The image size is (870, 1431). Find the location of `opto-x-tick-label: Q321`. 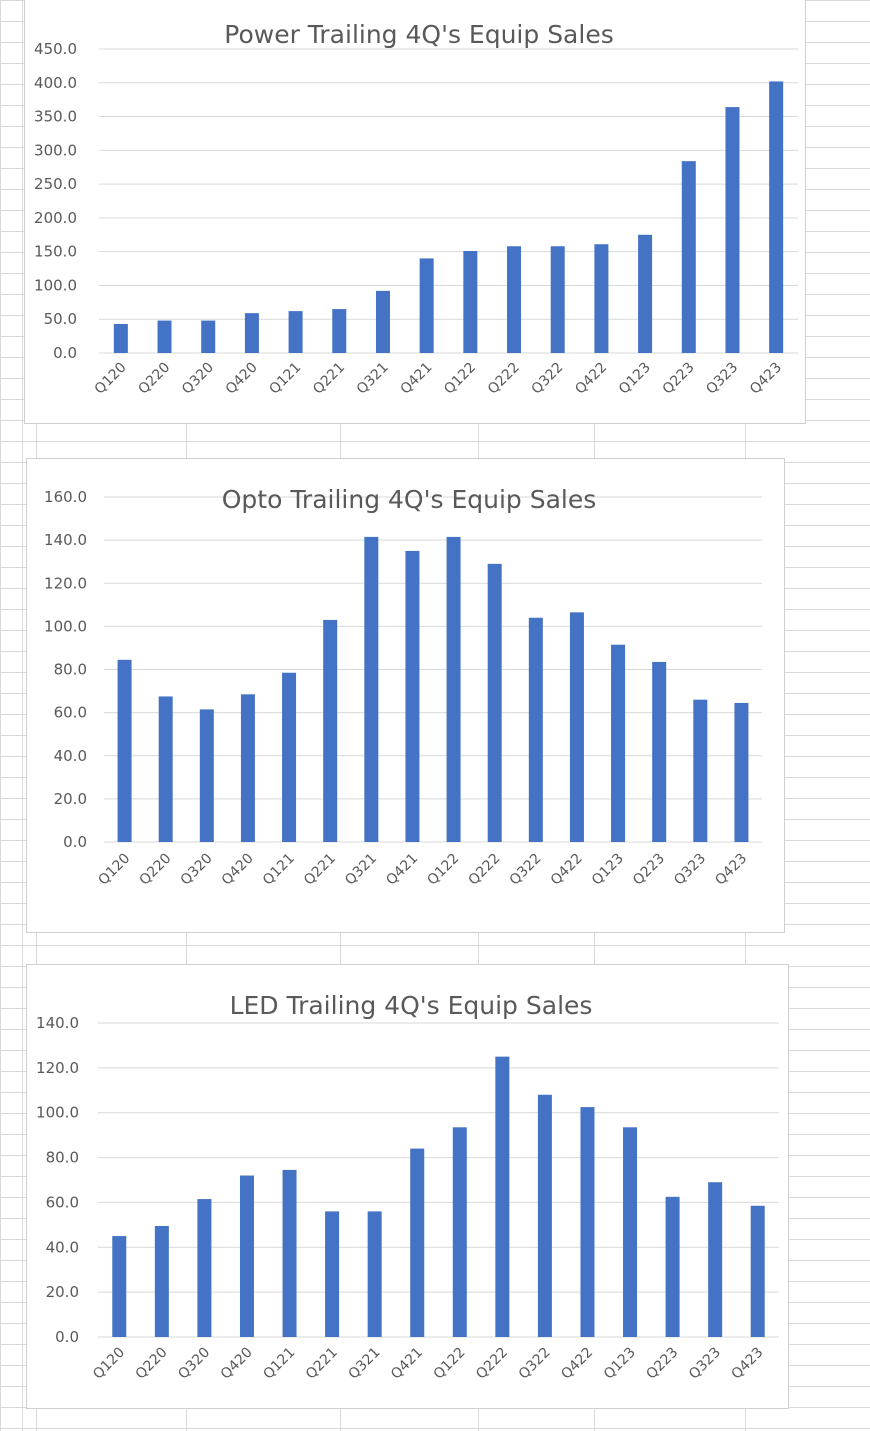

opto-x-tick-label: Q321 is located at coordinates (361, 870).